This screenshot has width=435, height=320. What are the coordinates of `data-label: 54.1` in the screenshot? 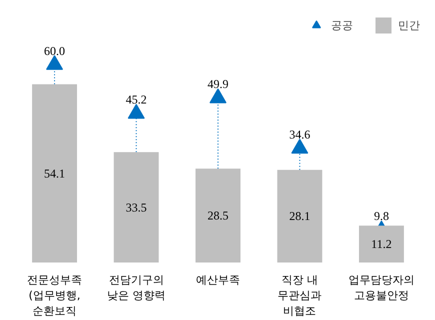 It's located at (55, 173).